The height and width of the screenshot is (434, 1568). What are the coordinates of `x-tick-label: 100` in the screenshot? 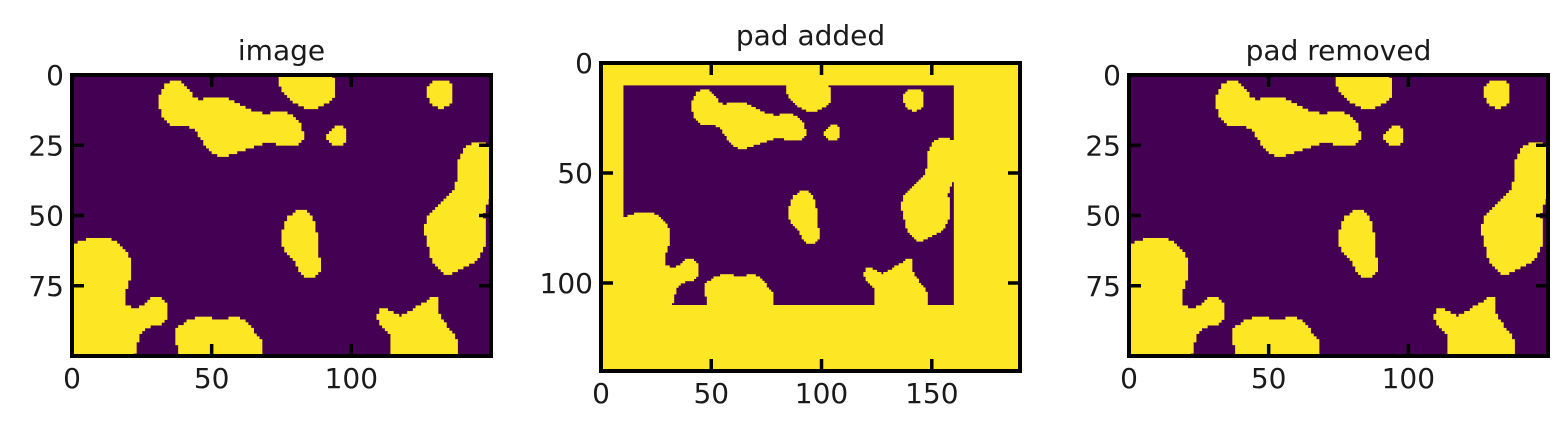 It's located at (1408, 378).